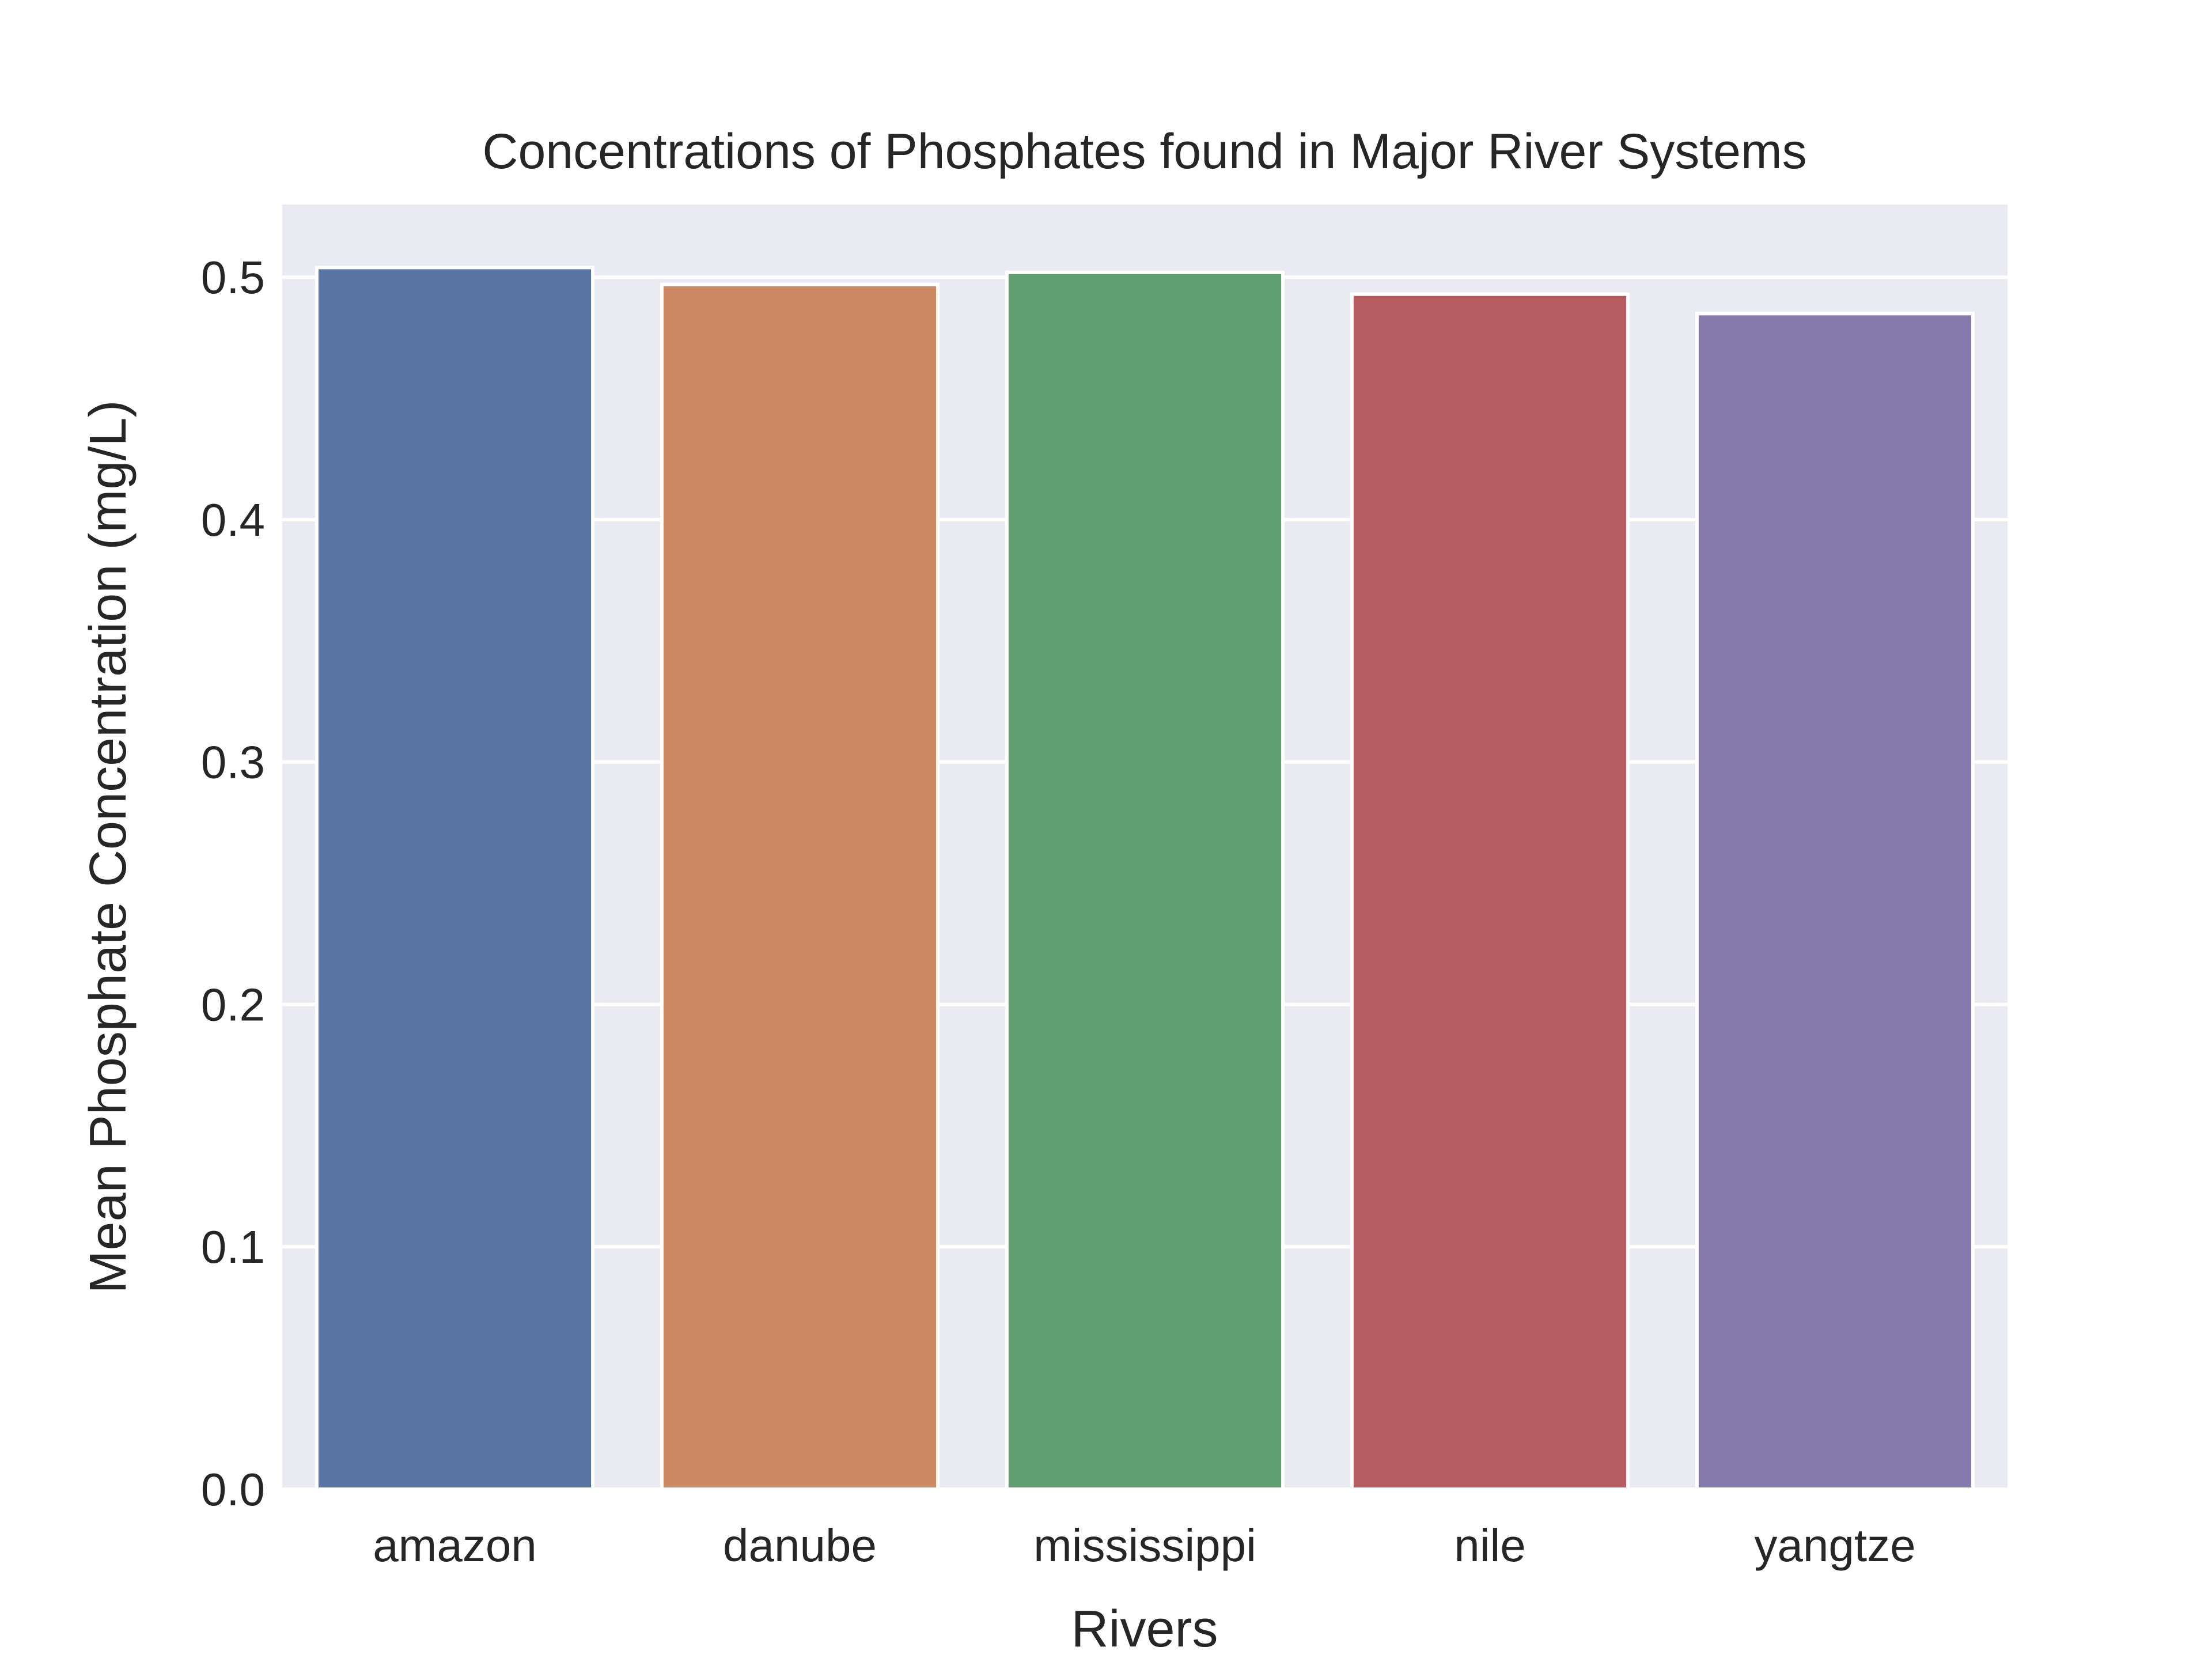 This screenshot has height=1662, width=2212. I want to click on x-tick-label-yangtze: yangtze, so click(1834, 1545).